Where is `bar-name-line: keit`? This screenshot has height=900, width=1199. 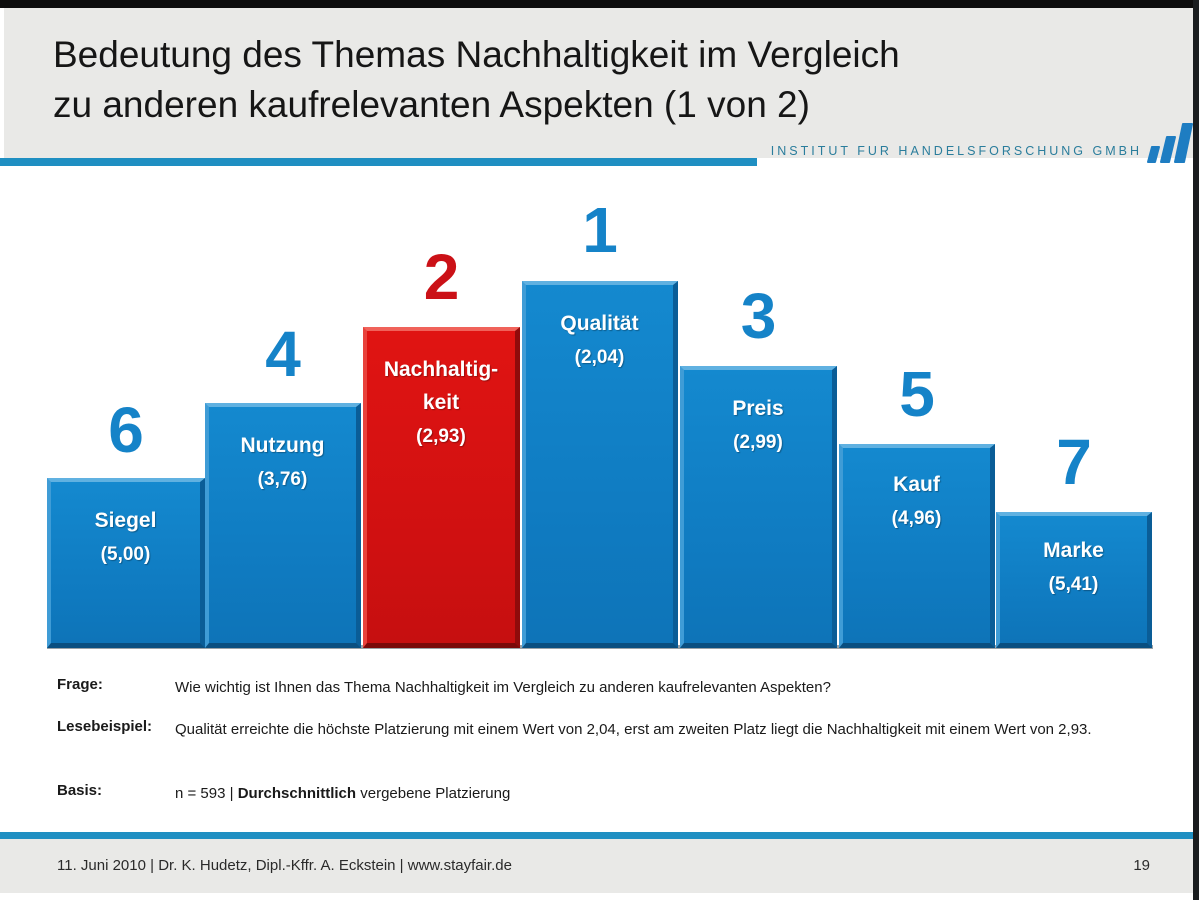 bar-name-line: keit is located at coordinates (441, 402).